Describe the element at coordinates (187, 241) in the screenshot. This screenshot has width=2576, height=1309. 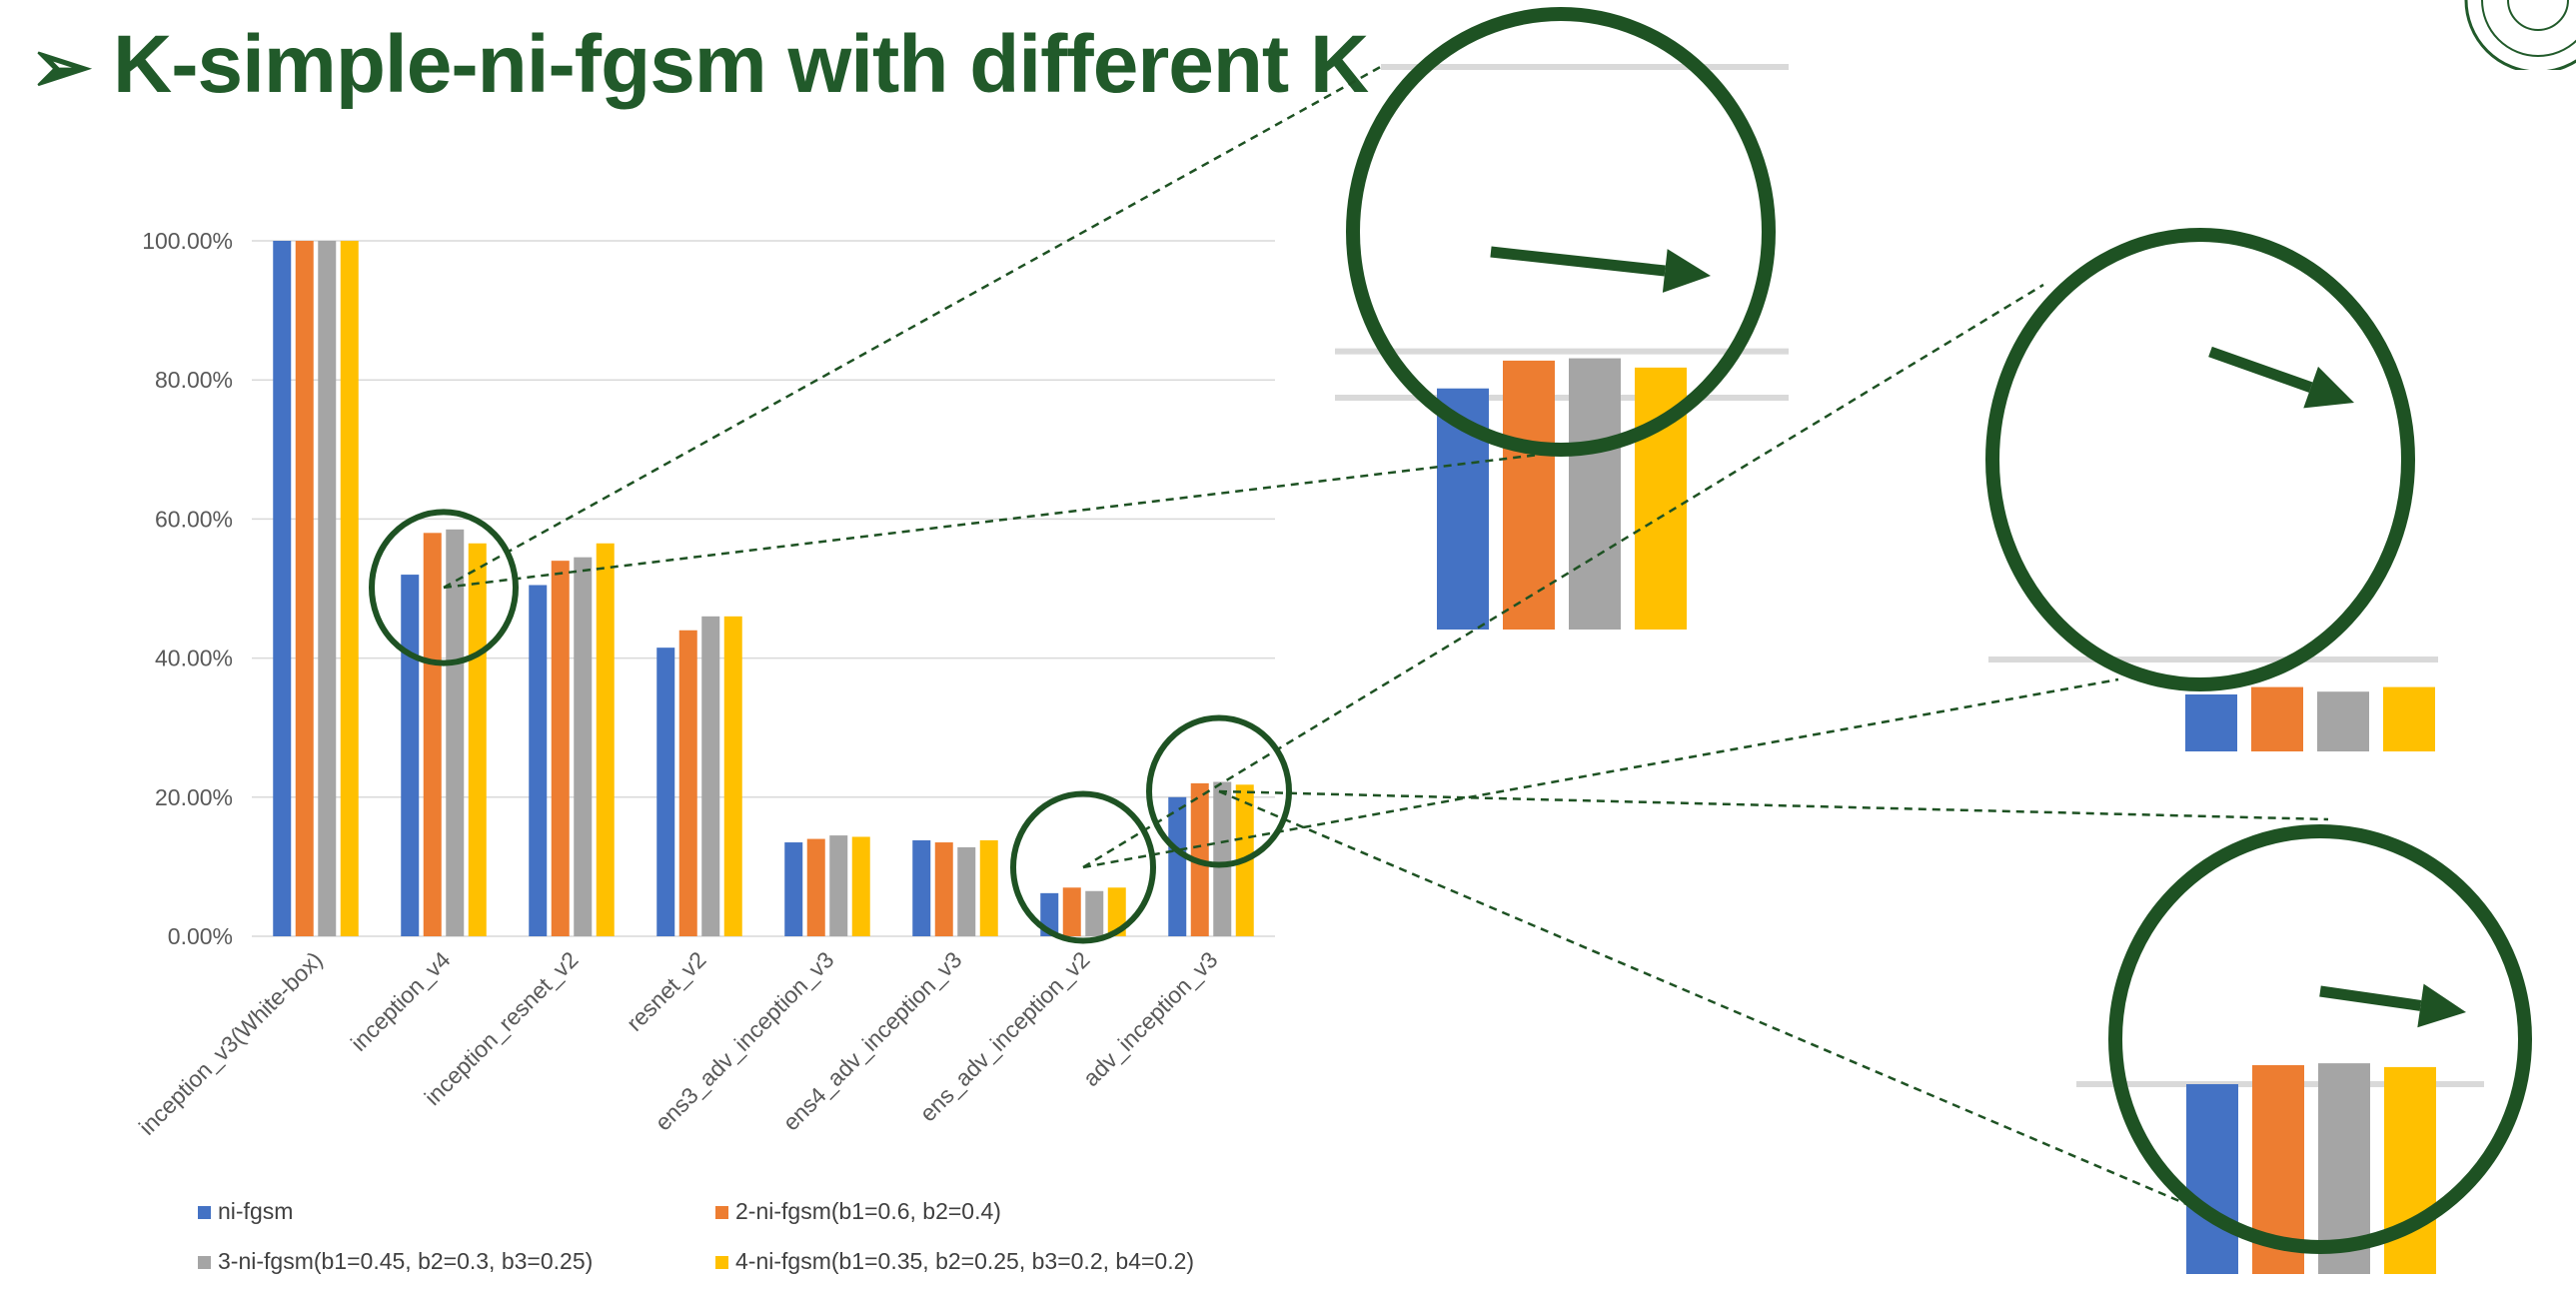
I see `y-tick-label: 100.00%` at that location.